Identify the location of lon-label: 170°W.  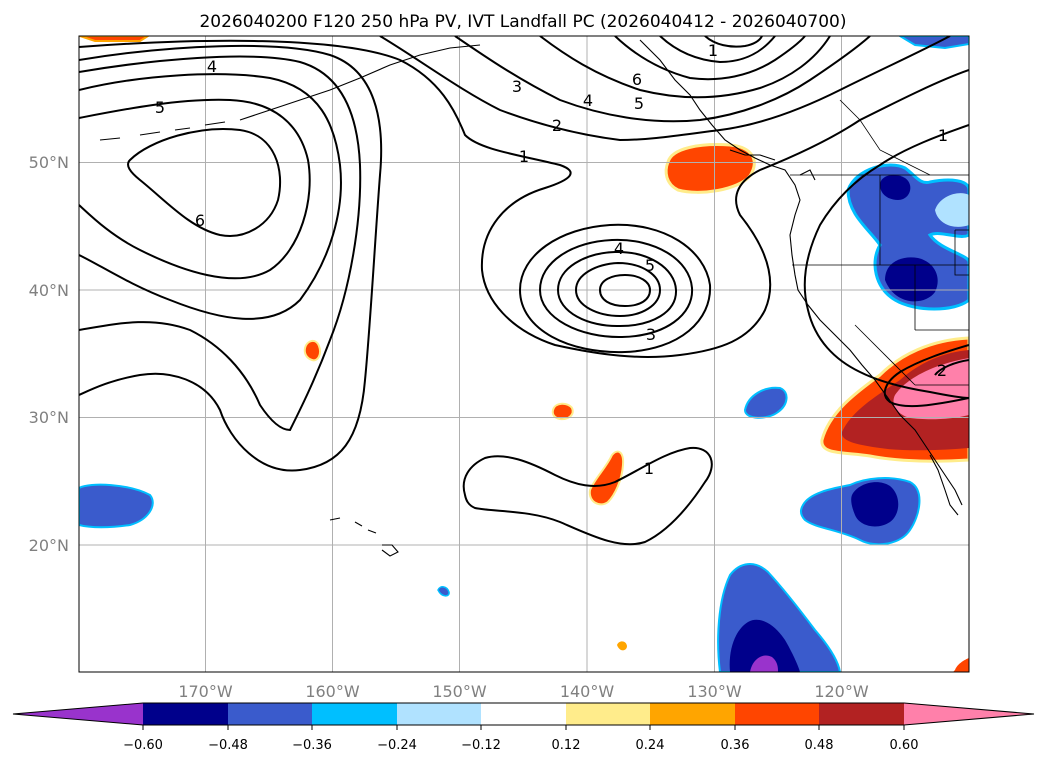
(205, 691).